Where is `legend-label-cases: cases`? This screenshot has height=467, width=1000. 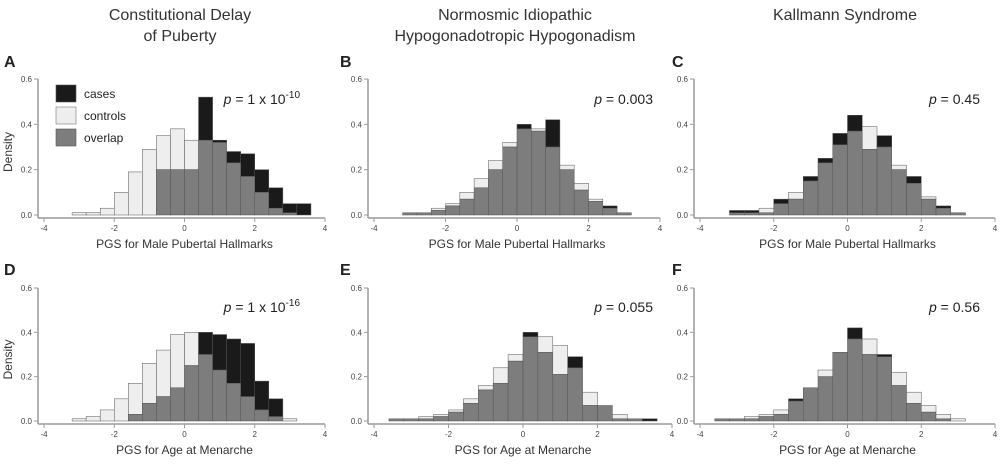 legend-label-cases: cases is located at coordinates (99, 94).